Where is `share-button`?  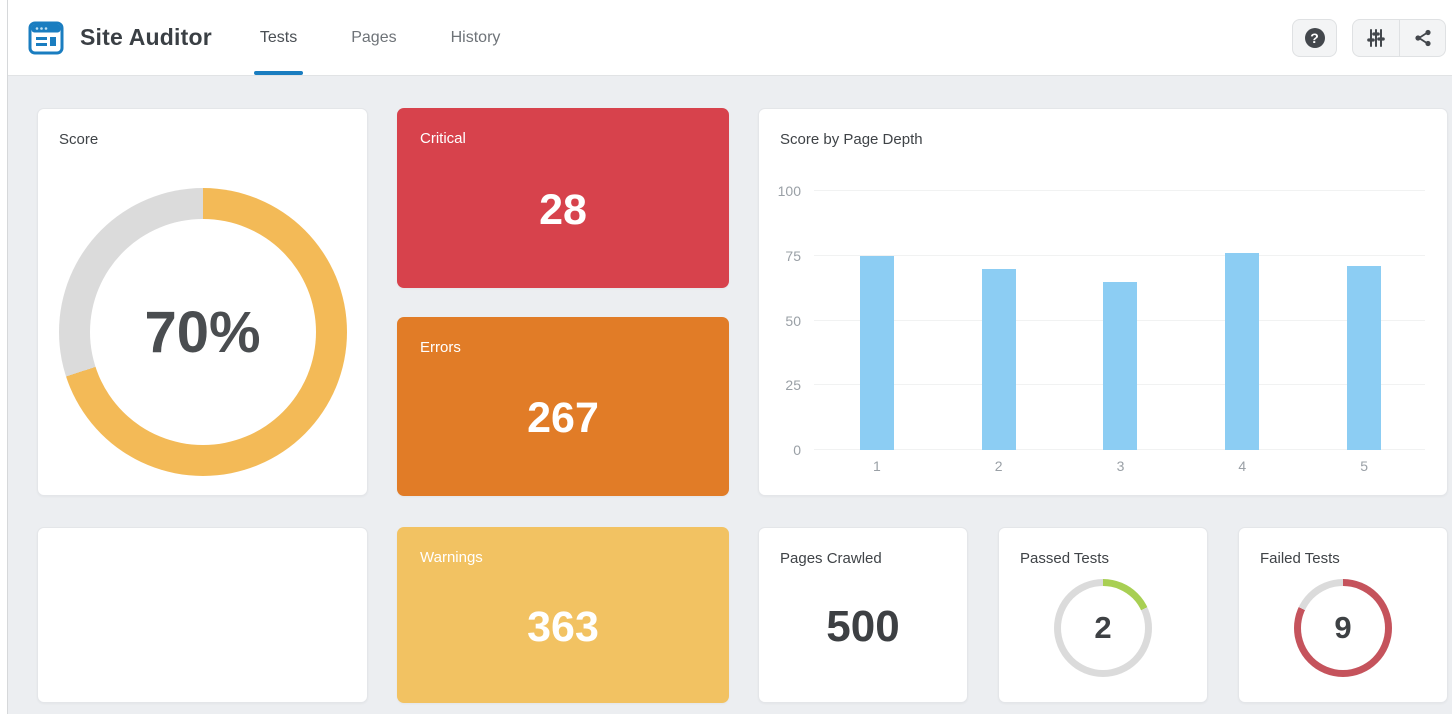 share-button is located at coordinates (1422, 37).